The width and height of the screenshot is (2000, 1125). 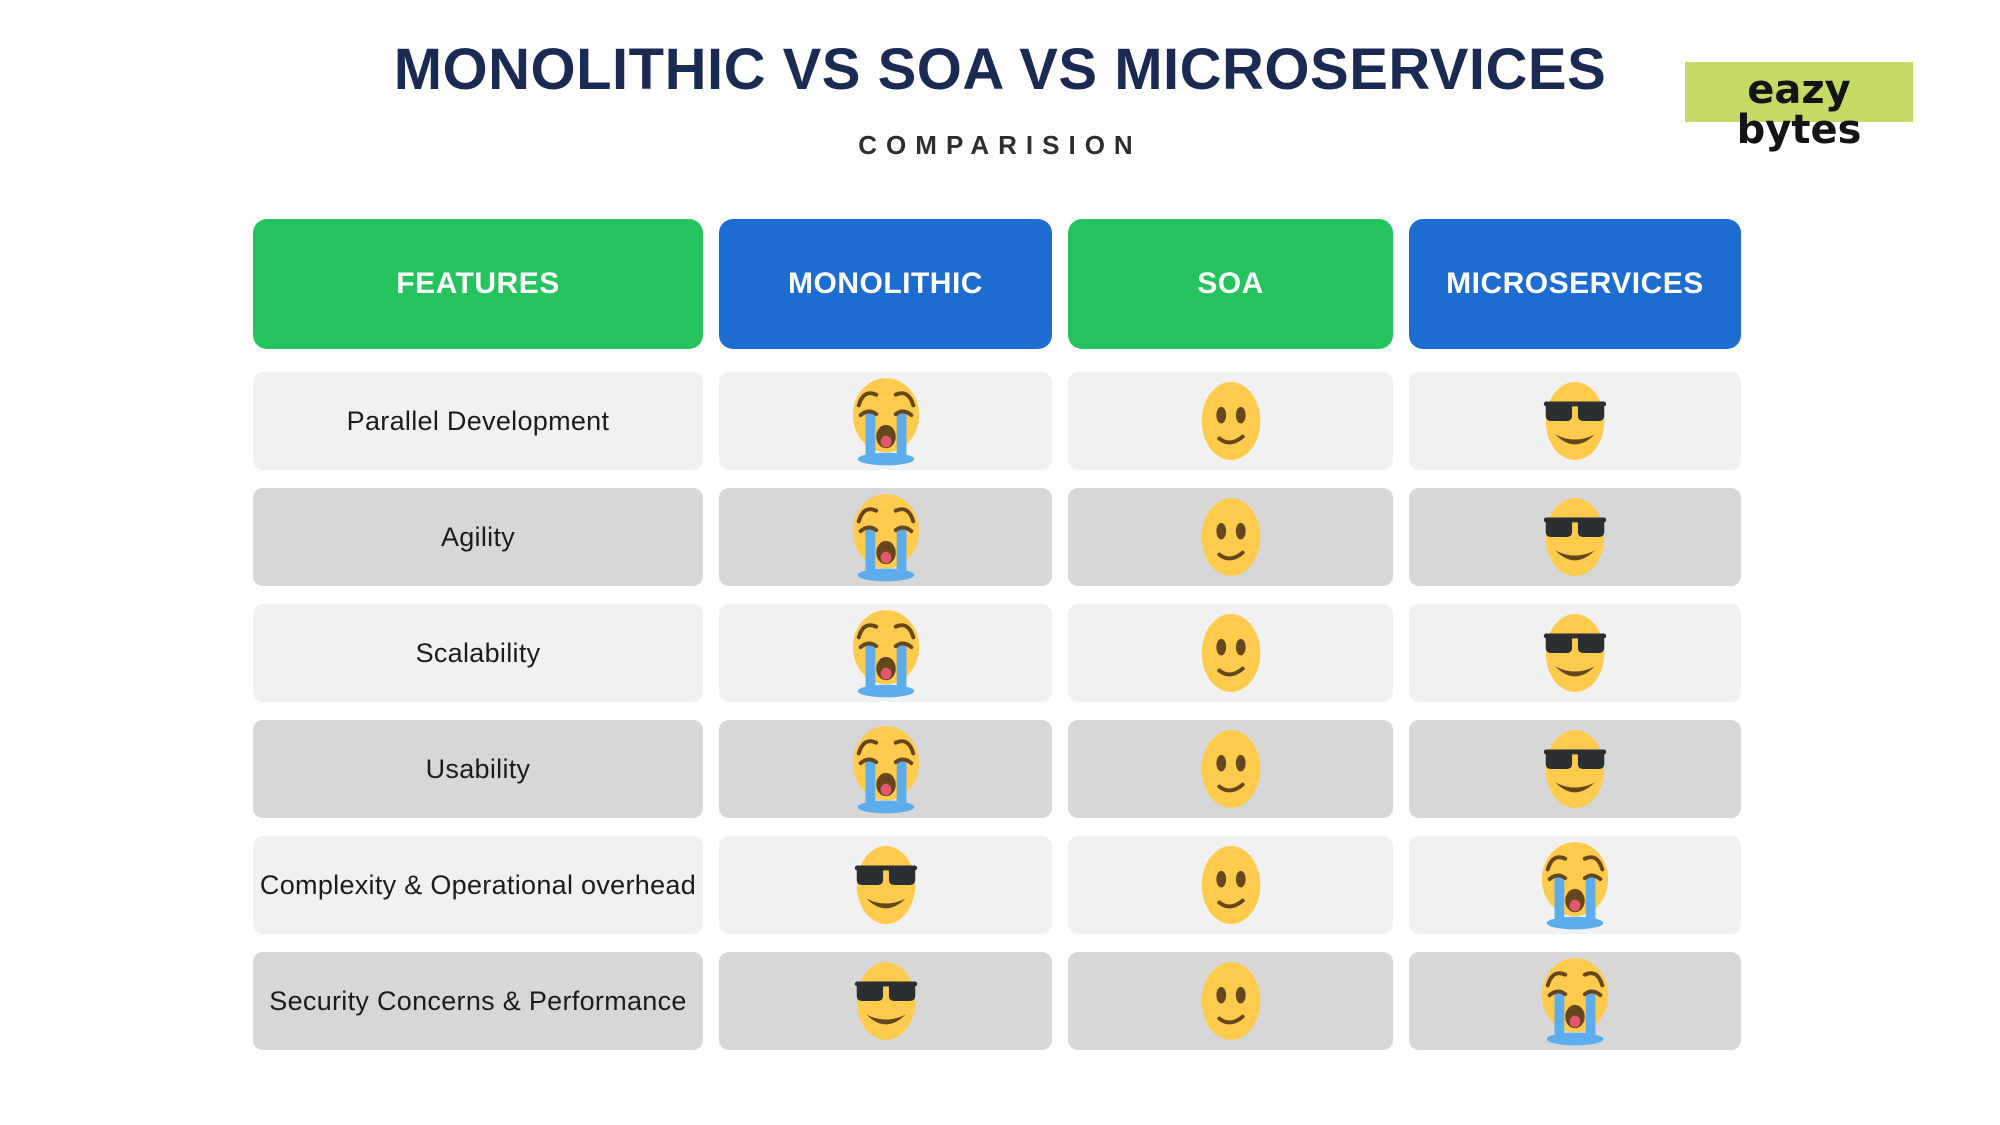 I want to click on column-header-monolithic: MONOLITHIC, so click(x=885, y=284).